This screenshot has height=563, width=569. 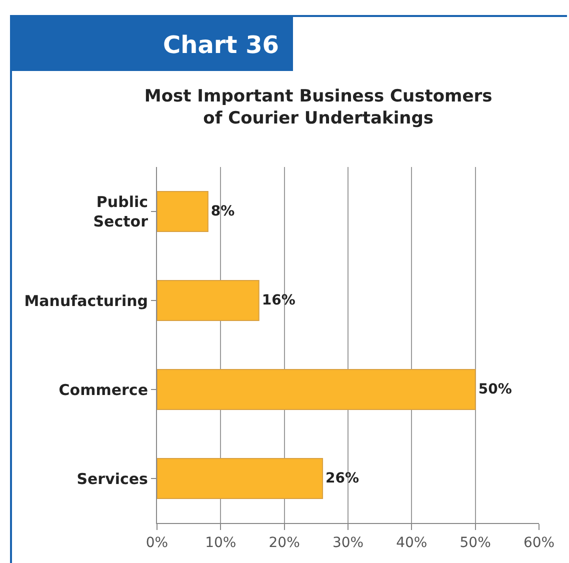 I want to click on y-tick-label: Public Sector, so click(x=121, y=211).